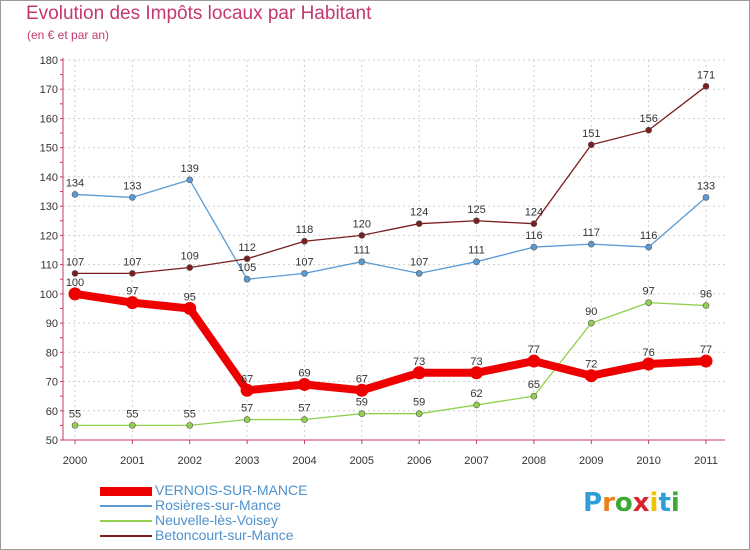 Image resolution: width=750 pixels, height=550 pixels. Describe the element at coordinates (419, 461) in the screenshot. I see `x-tick-label: 2006` at that location.